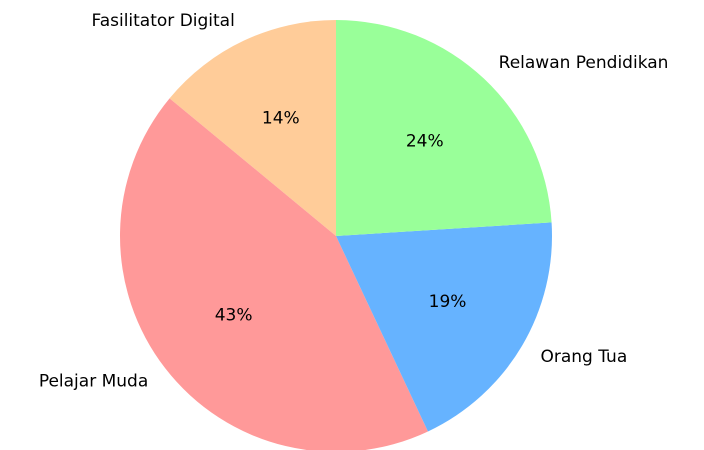 Image resolution: width=704 pixels, height=450 pixels. What do you see at coordinates (162, 21) in the screenshot?
I see `slice-label: Fasilitator Digital` at bounding box center [162, 21].